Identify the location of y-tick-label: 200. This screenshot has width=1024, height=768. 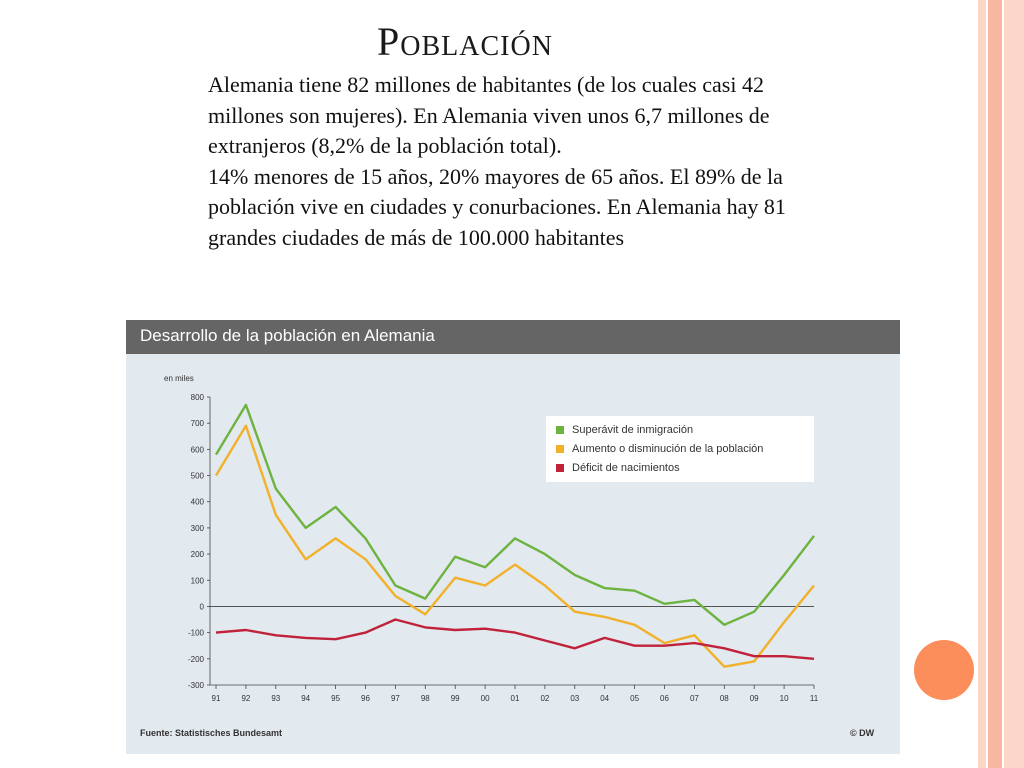
(198, 554).